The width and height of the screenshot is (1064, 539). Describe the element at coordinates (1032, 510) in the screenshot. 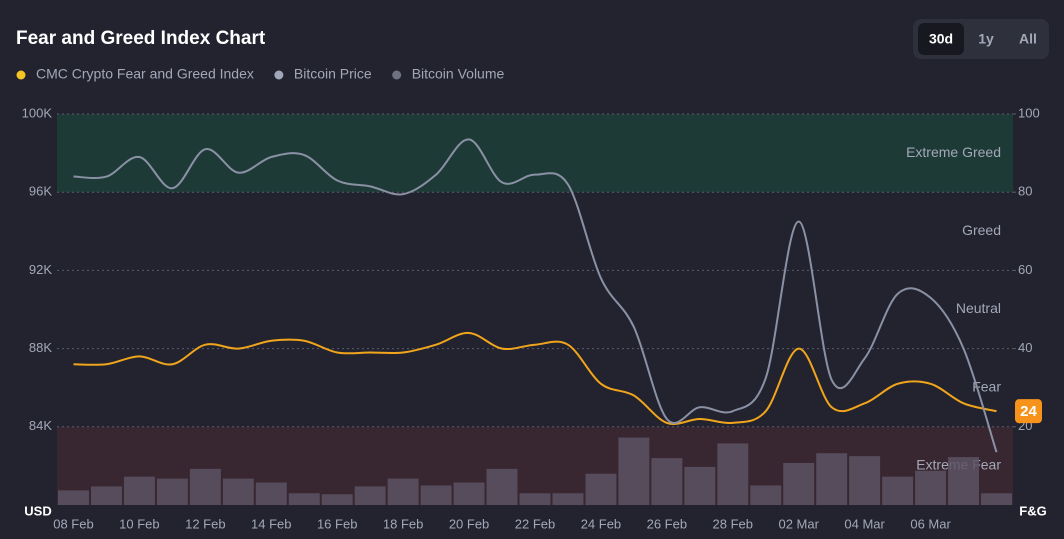

I see `y2-axis-label: F&G` at that location.